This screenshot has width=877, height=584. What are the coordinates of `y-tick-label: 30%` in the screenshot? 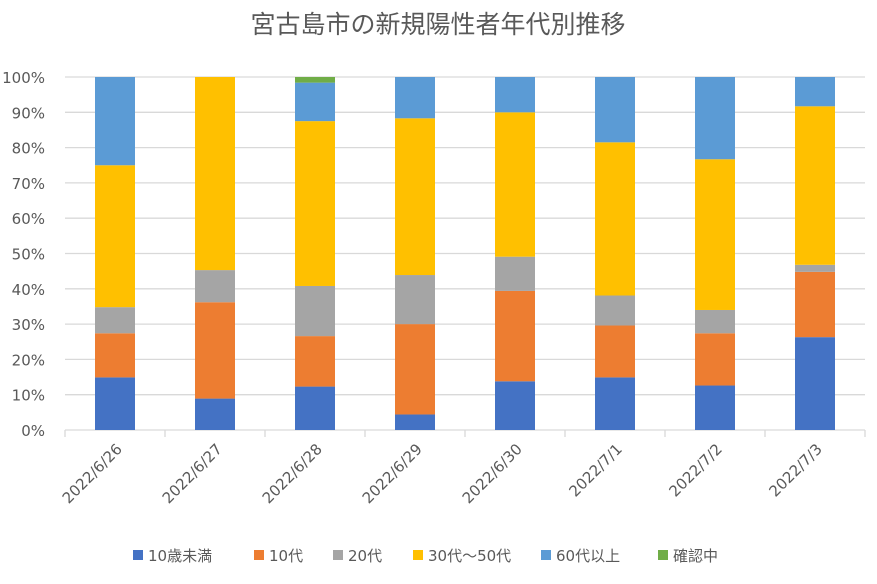 It's located at (28, 325).